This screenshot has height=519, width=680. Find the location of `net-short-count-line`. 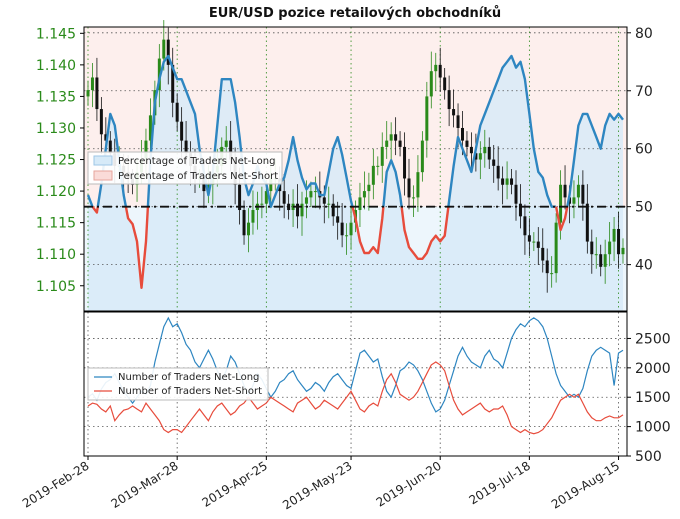

net-short-count-line is located at coordinates (355, 398).